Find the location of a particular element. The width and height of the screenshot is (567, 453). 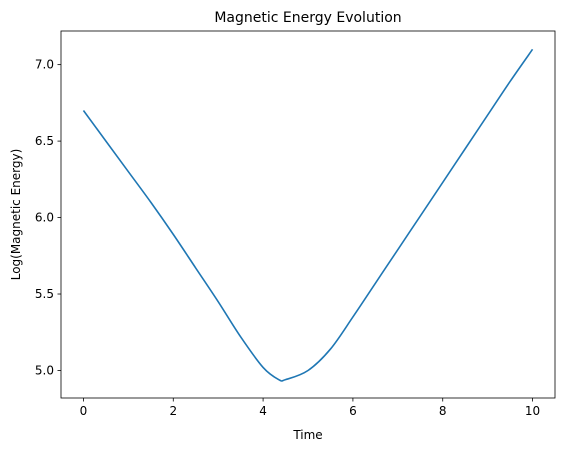

x-tick-label: 8 is located at coordinates (443, 411).